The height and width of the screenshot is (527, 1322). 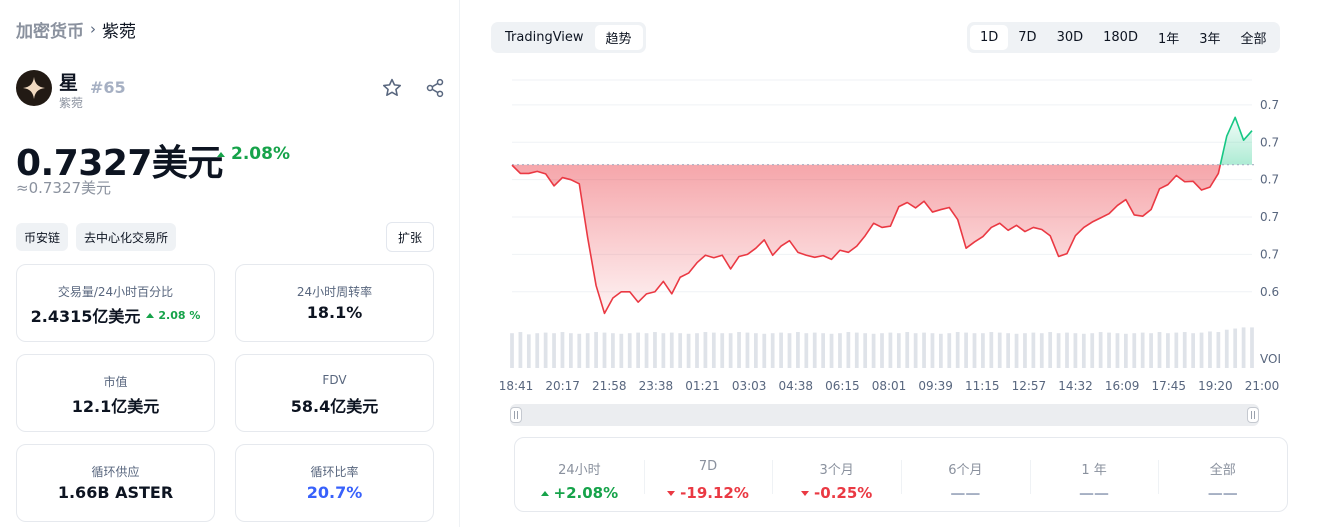 I want to click on aster-star-logo-icon, so click(x=34, y=88).